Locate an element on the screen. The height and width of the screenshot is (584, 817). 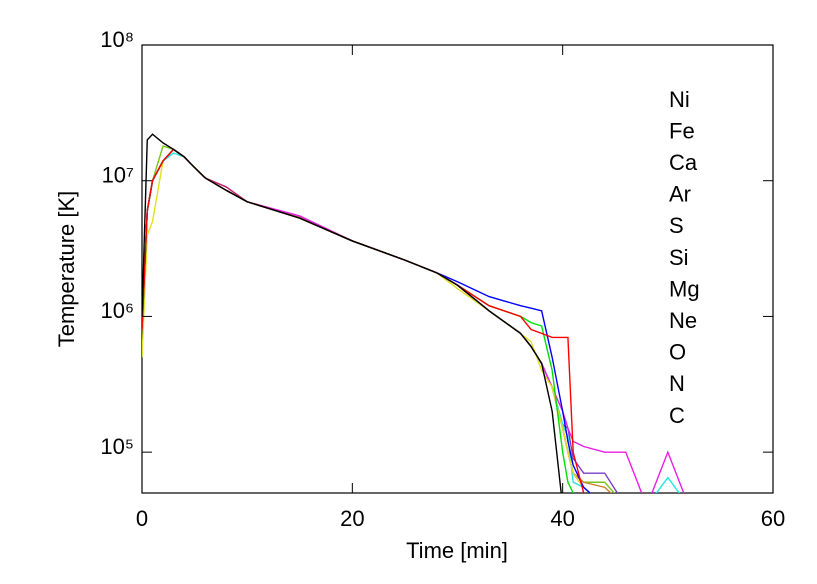
legend-entry: S is located at coordinates (676, 225).